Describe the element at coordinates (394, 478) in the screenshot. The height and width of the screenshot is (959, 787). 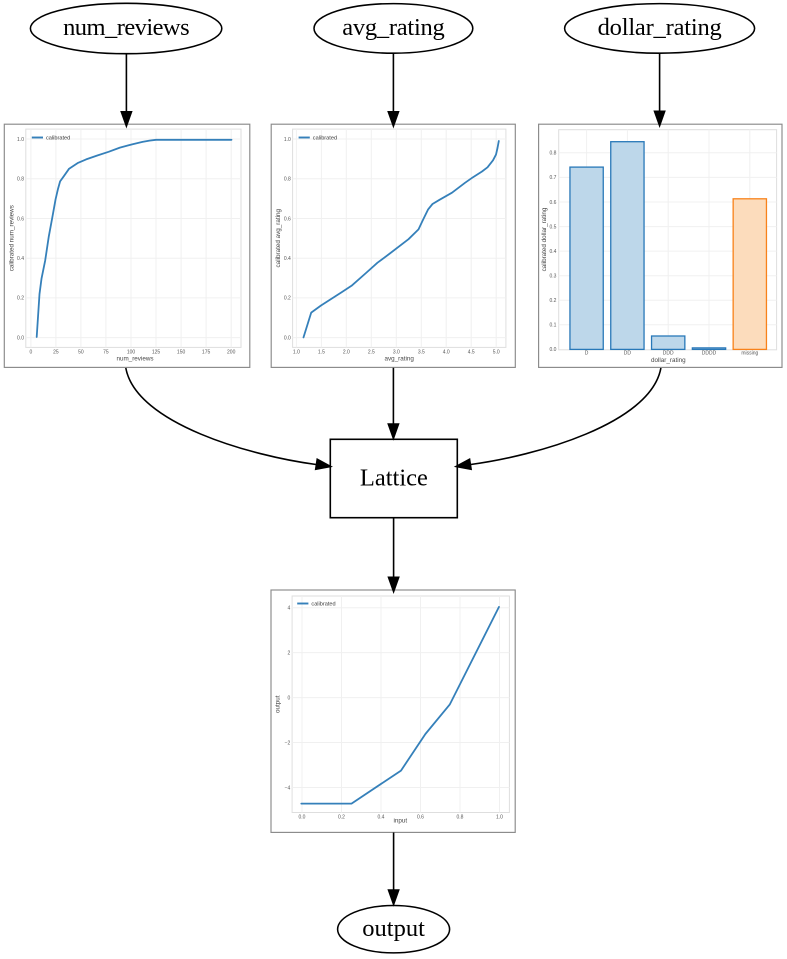
I see `svg-text: Lattice` at that location.